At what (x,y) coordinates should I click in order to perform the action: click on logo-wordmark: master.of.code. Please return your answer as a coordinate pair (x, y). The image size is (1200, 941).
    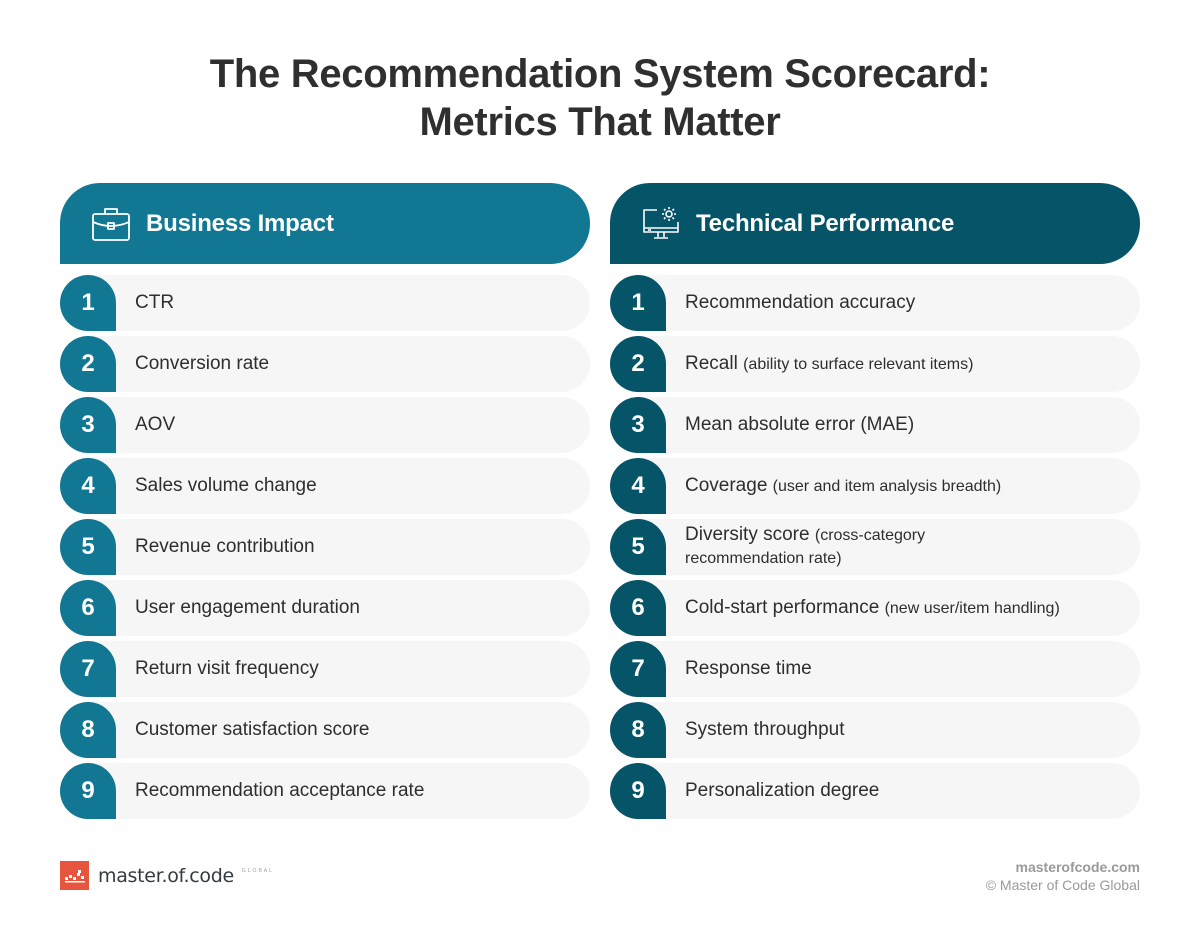
    Looking at the image, I should click on (166, 875).